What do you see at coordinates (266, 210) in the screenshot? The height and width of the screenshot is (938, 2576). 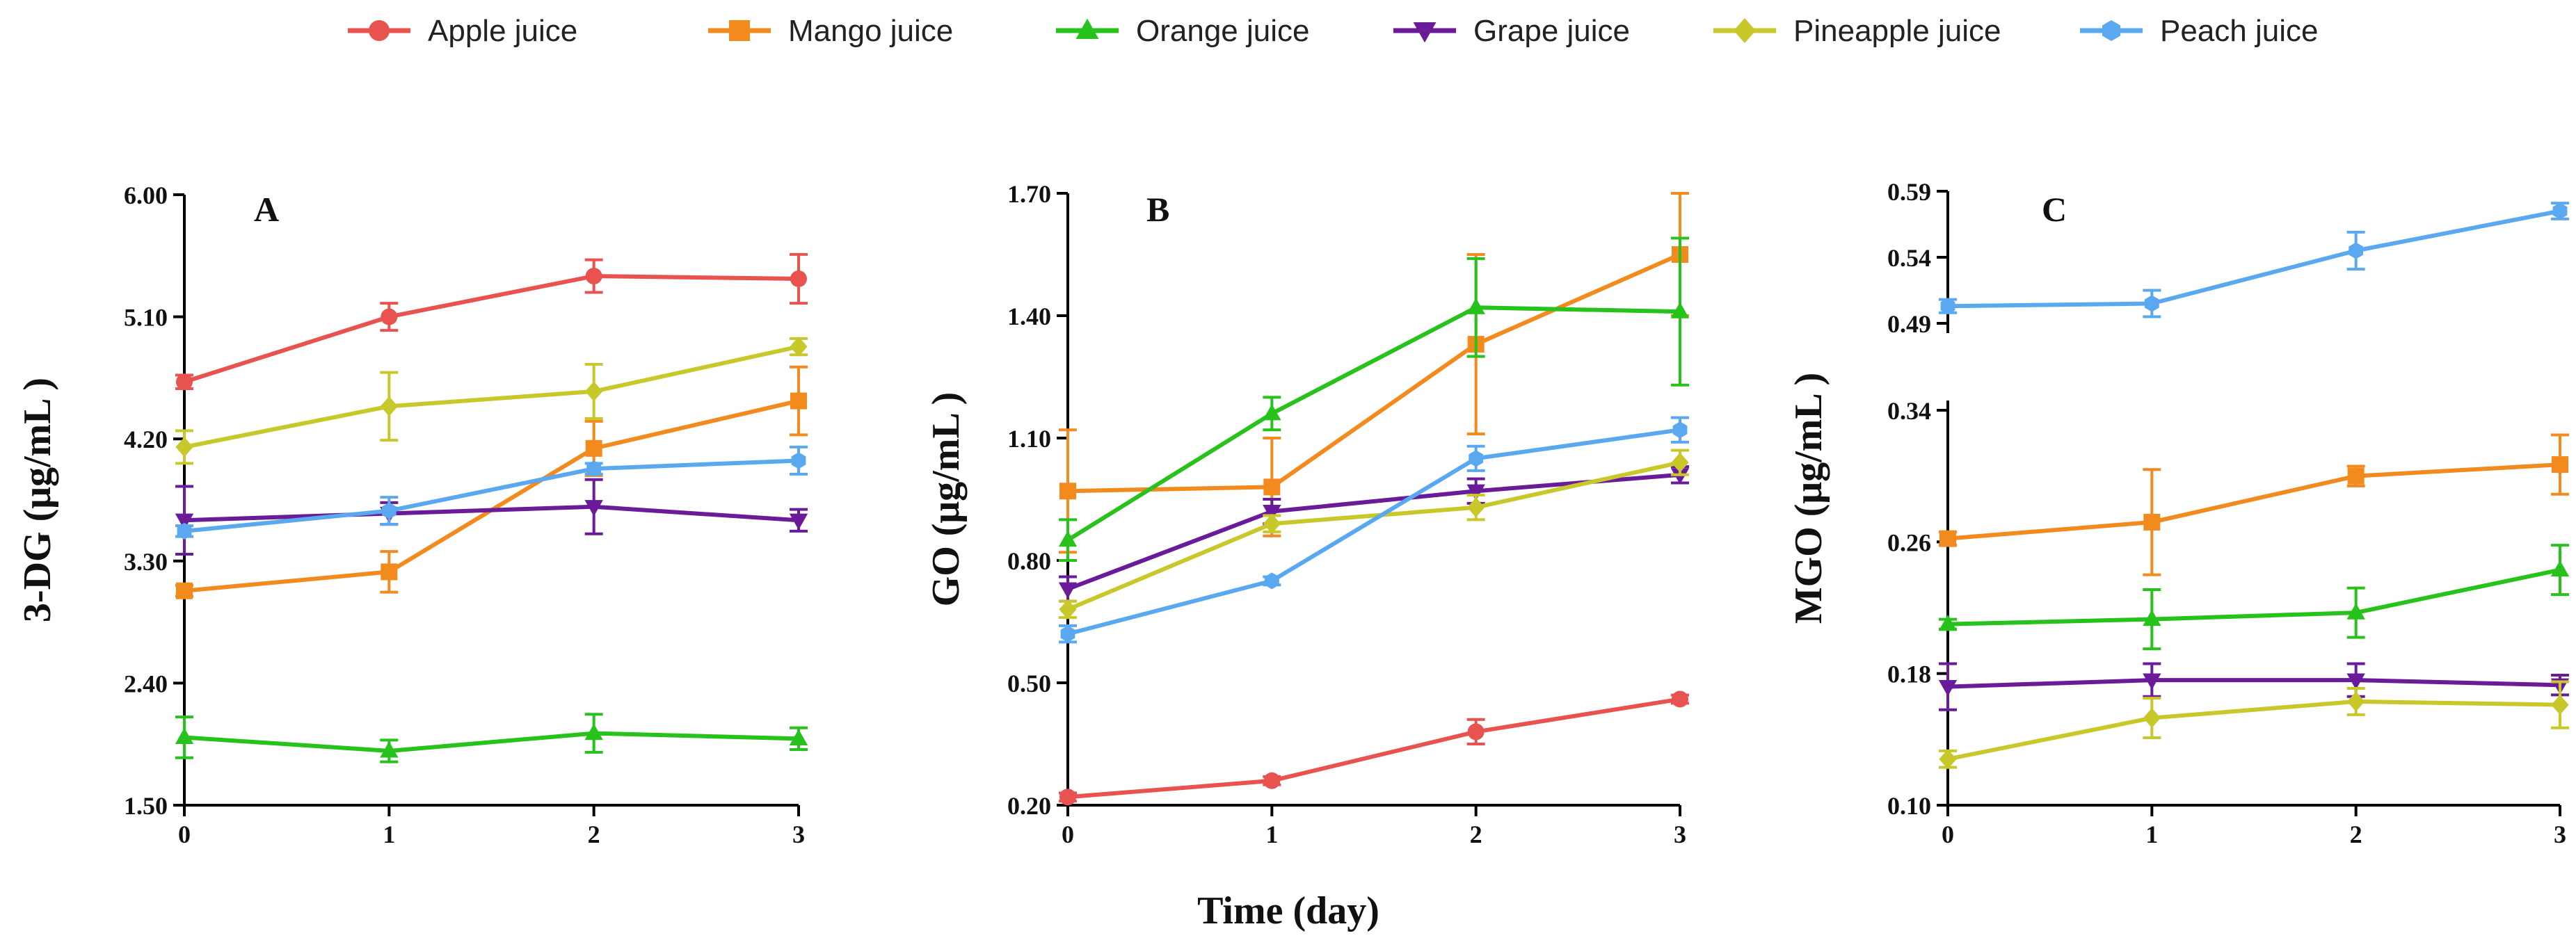 I see `panel-label: A` at bounding box center [266, 210].